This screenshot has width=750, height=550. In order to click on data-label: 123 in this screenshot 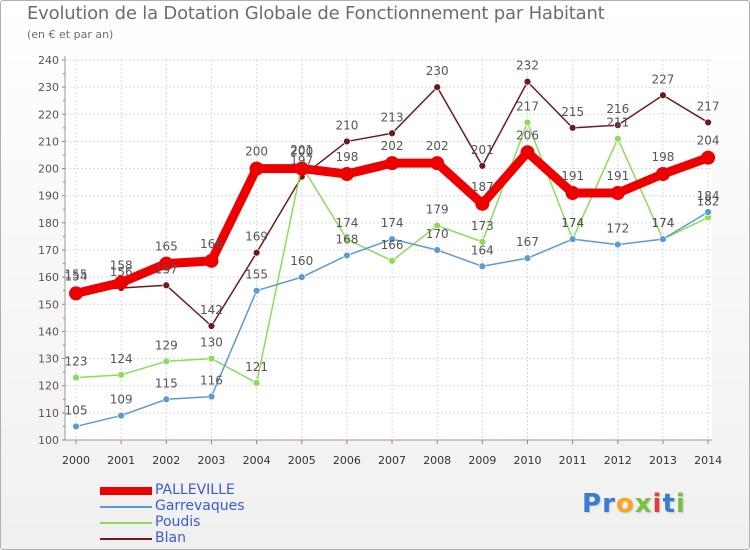, I will do `click(76, 362)`.